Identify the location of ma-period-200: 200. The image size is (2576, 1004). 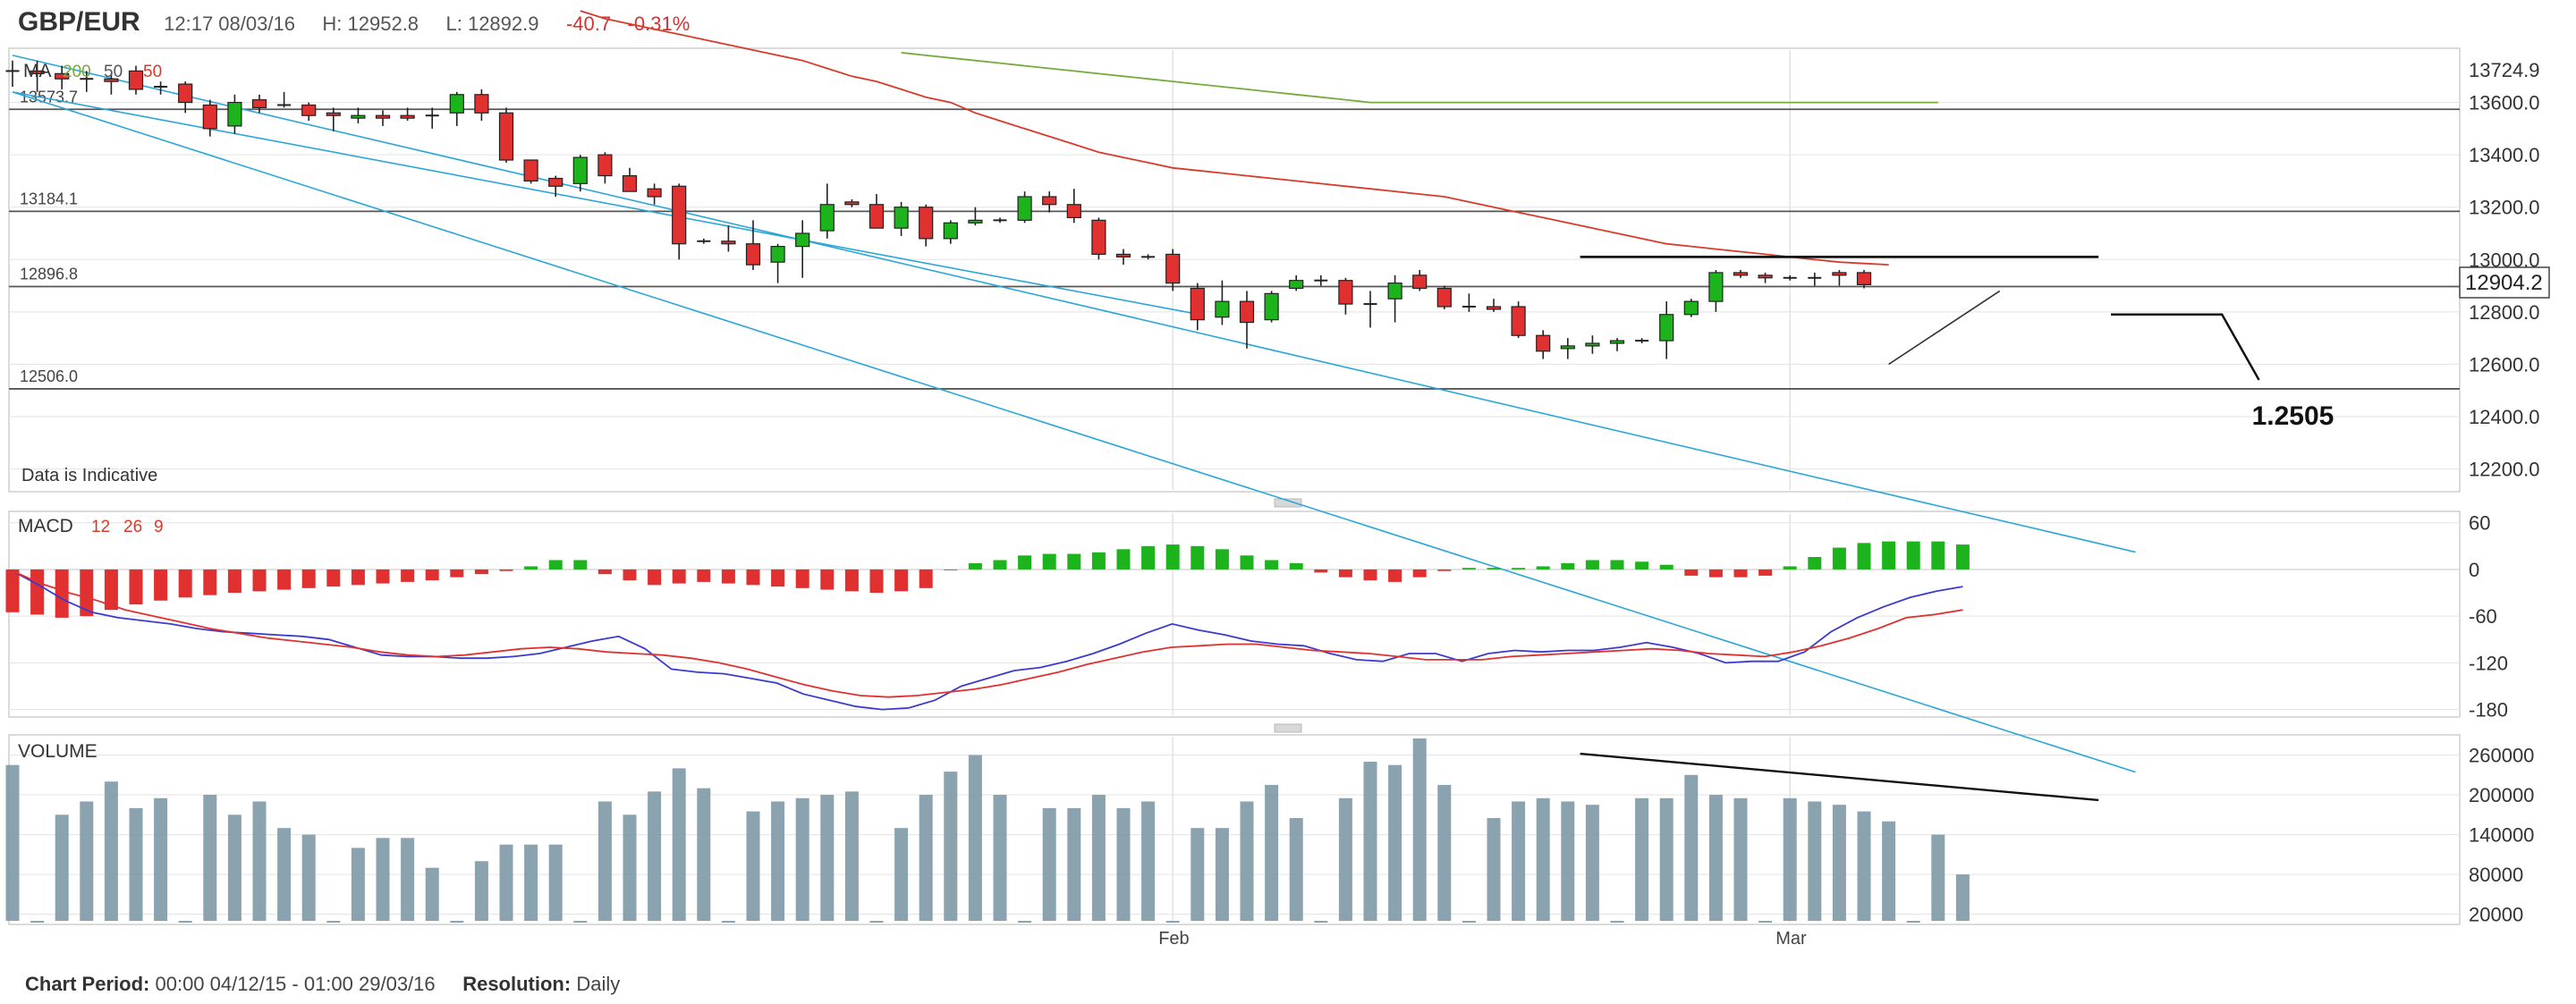
(77, 72).